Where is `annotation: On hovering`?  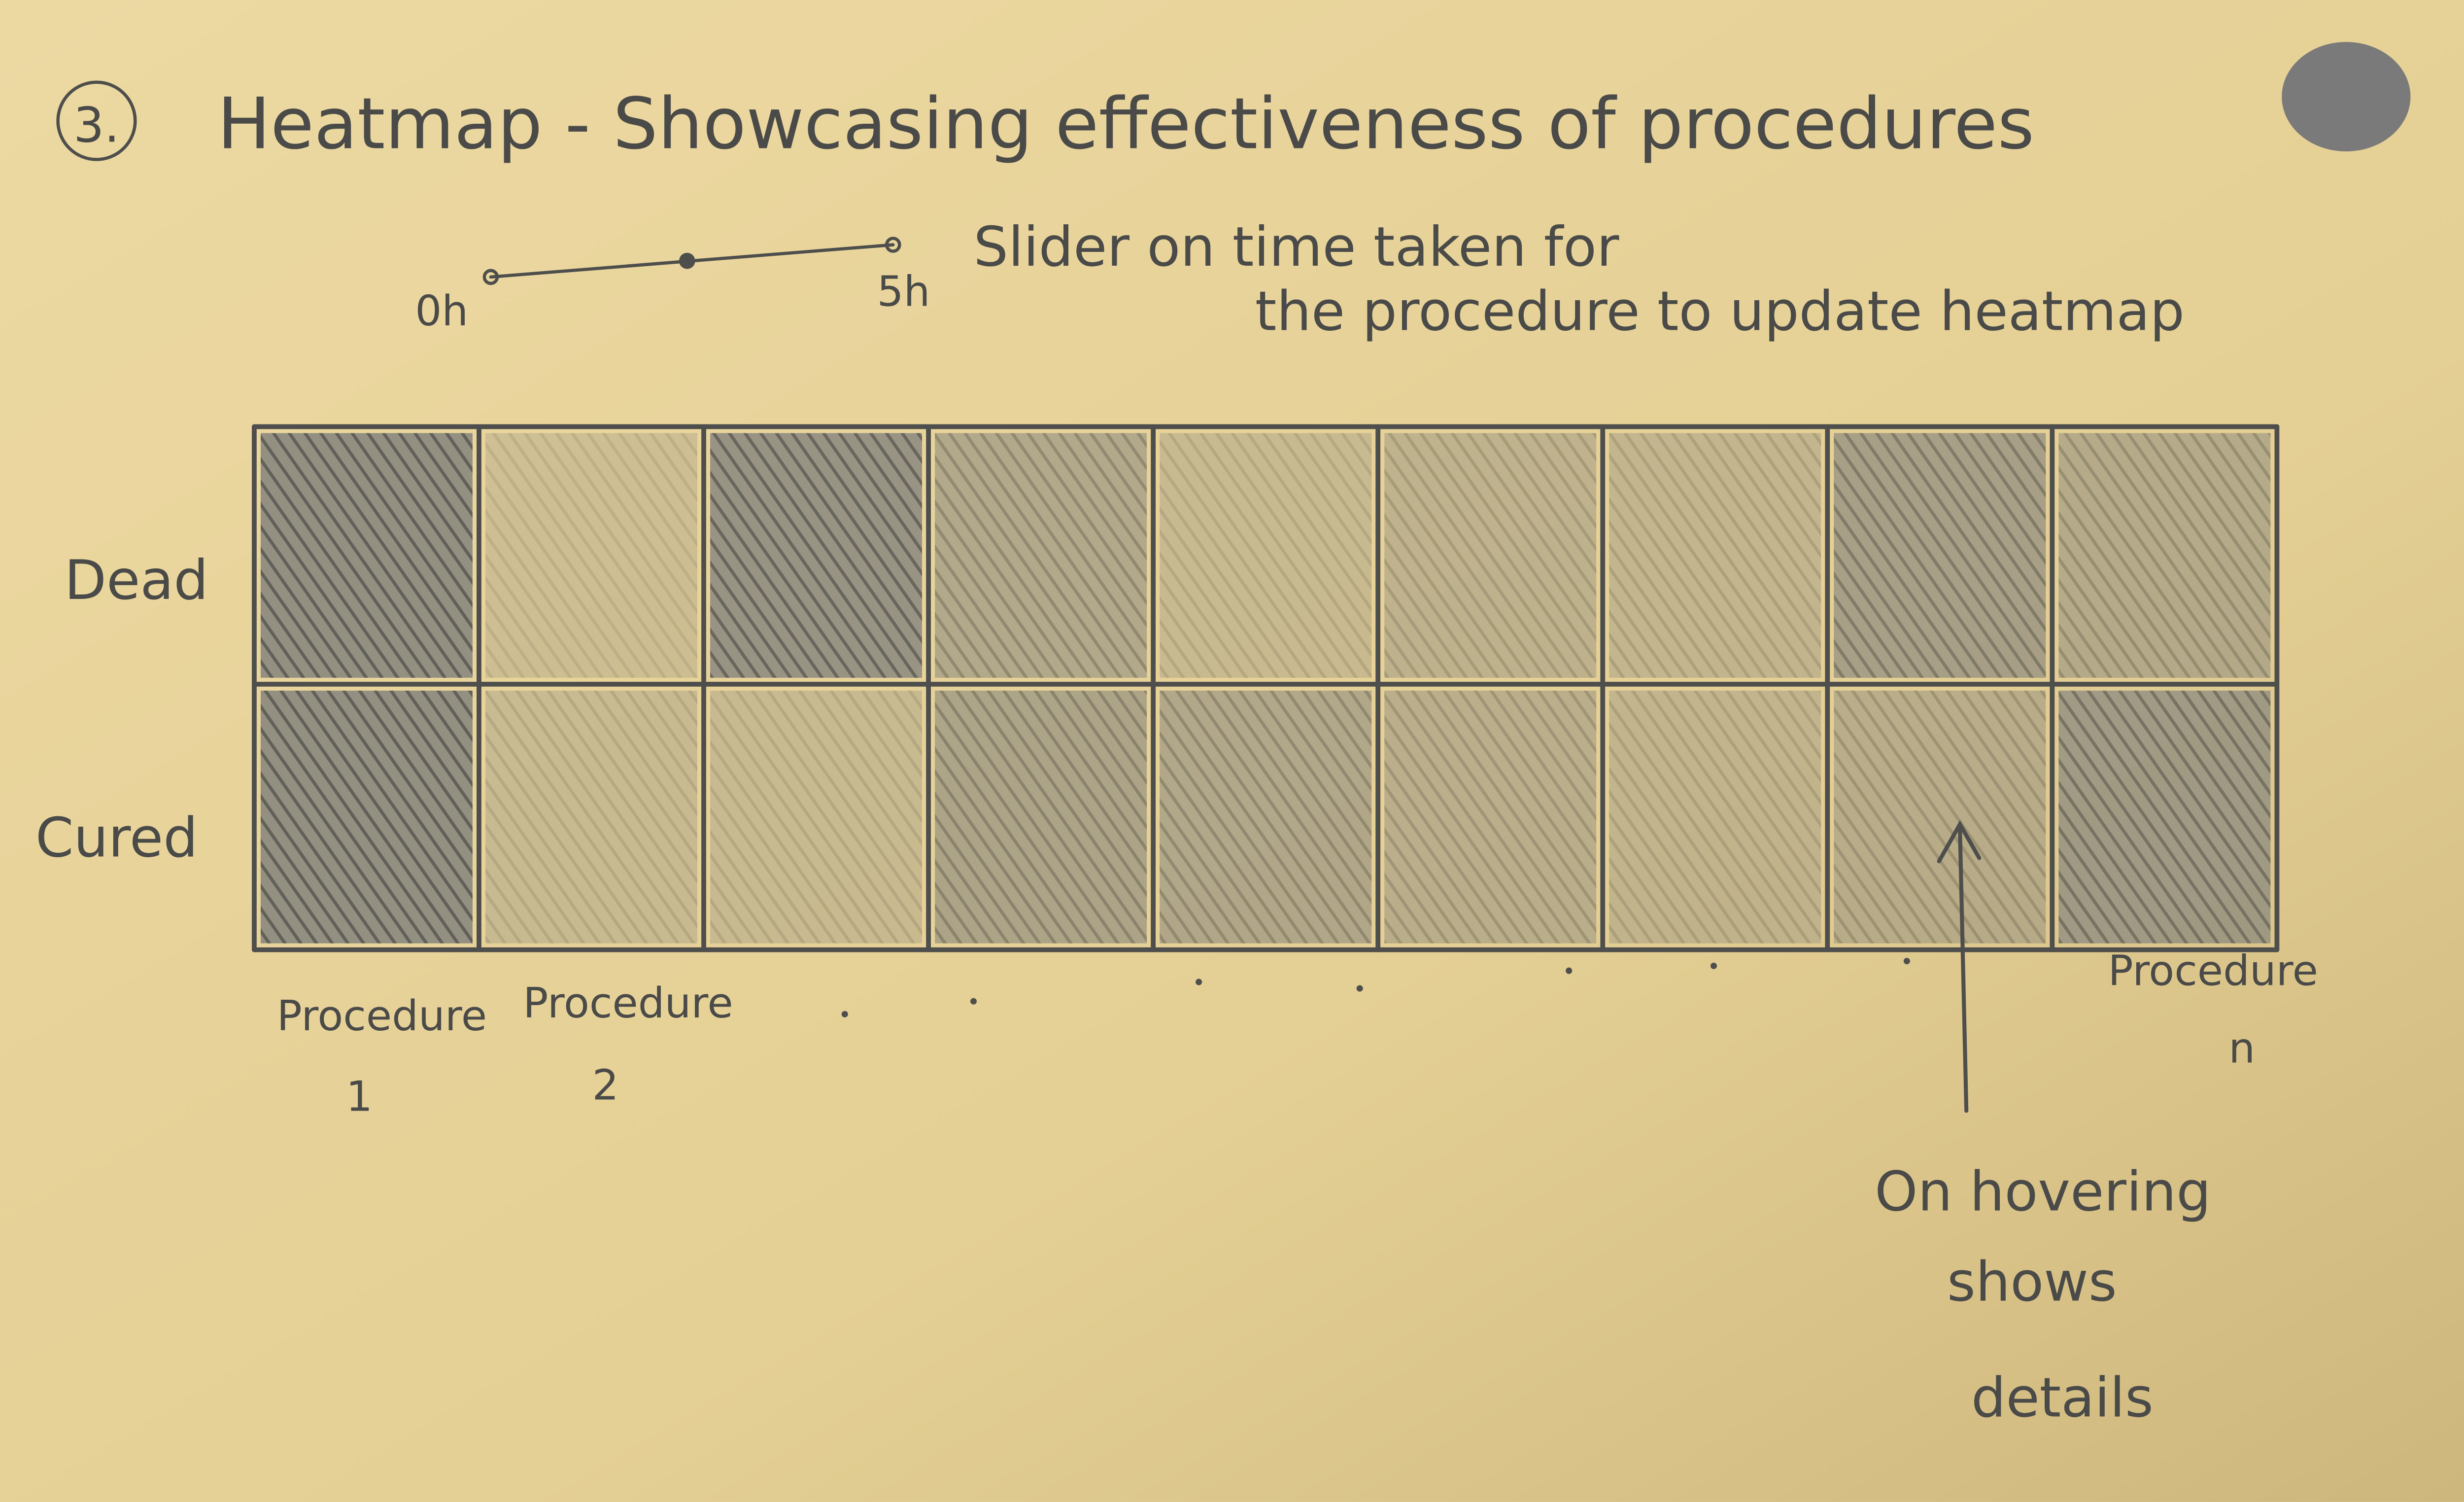 annotation: On hovering is located at coordinates (2043, 1192).